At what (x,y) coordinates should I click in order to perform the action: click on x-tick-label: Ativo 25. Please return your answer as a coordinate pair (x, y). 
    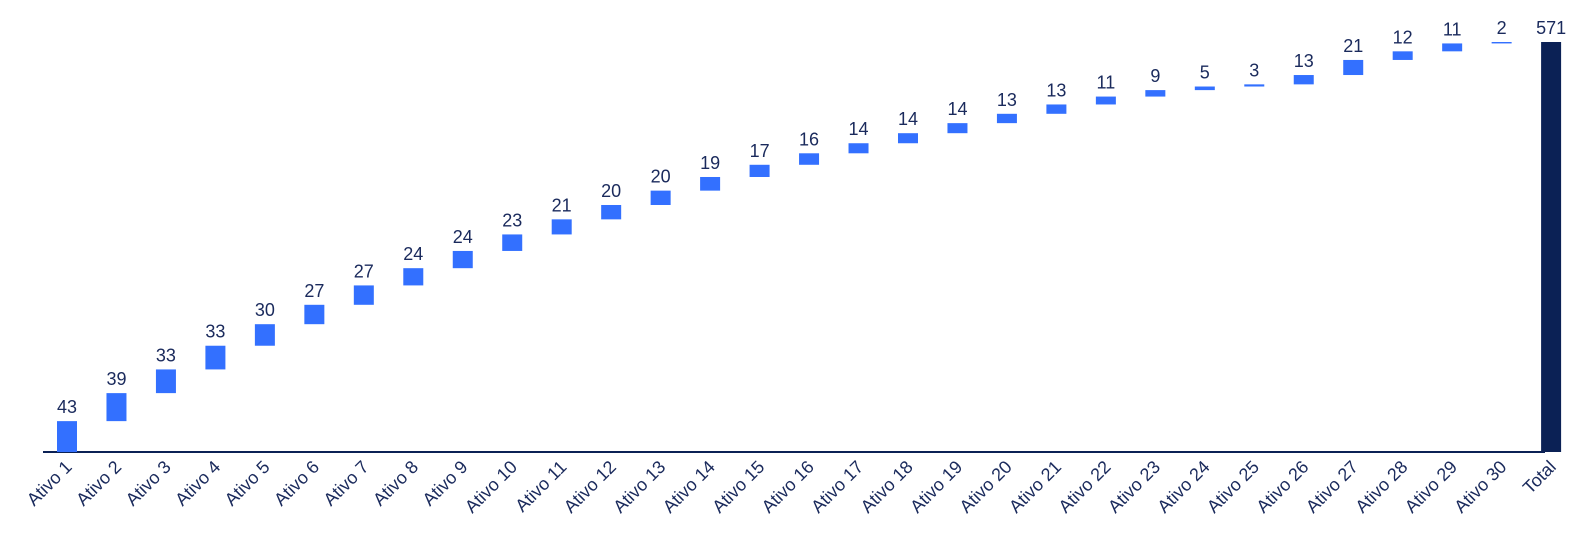
    Looking at the image, I should click on (1233, 487).